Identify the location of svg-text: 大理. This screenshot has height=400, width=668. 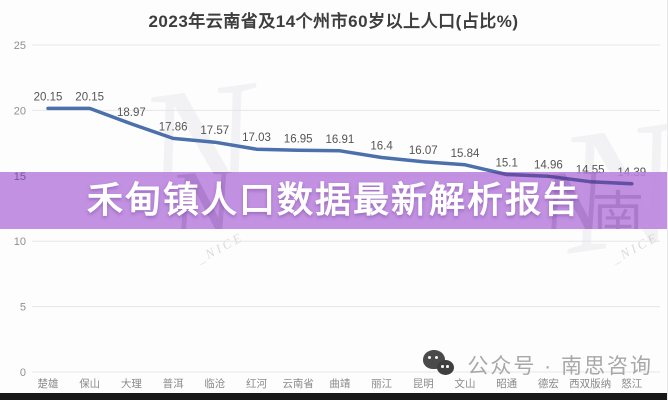
(131, 383).